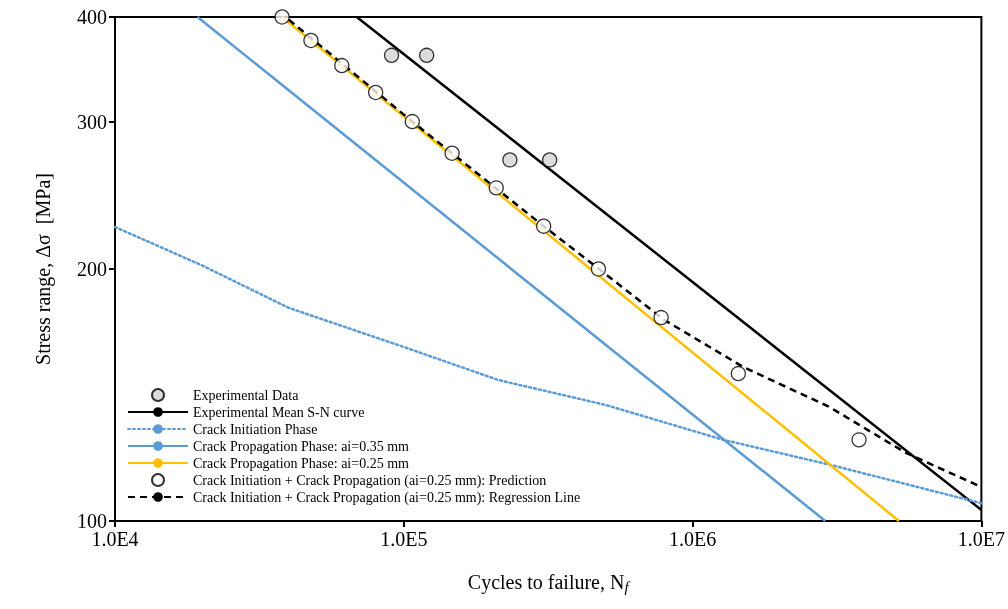  What do you see at coordinates (301, 446) in the screenshot?
I see `legend-label: Crack Propagation Phase: ai=0.35 mm` at bounding box center [301, 446].